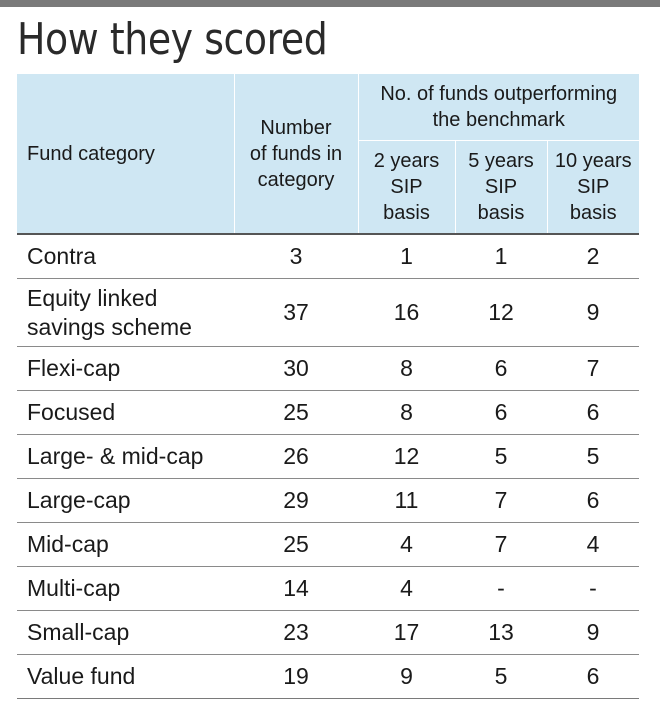  I want to click on cell-category: Contra, so click(125, 256).